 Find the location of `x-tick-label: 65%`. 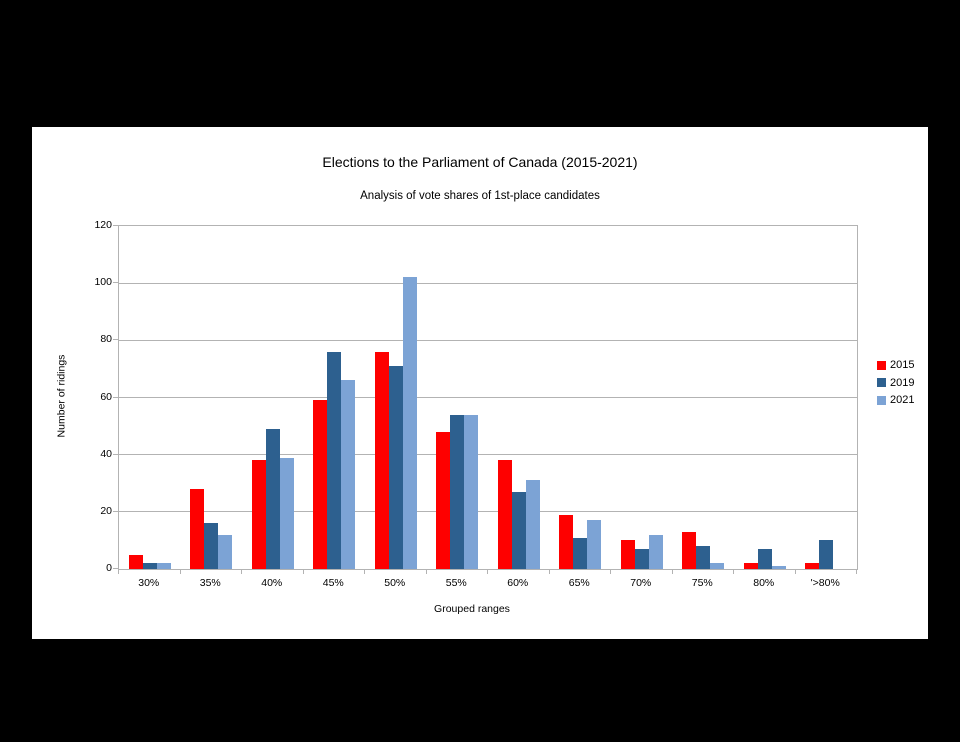

x-tick-label: 65% is located at coordinates (579, 583).